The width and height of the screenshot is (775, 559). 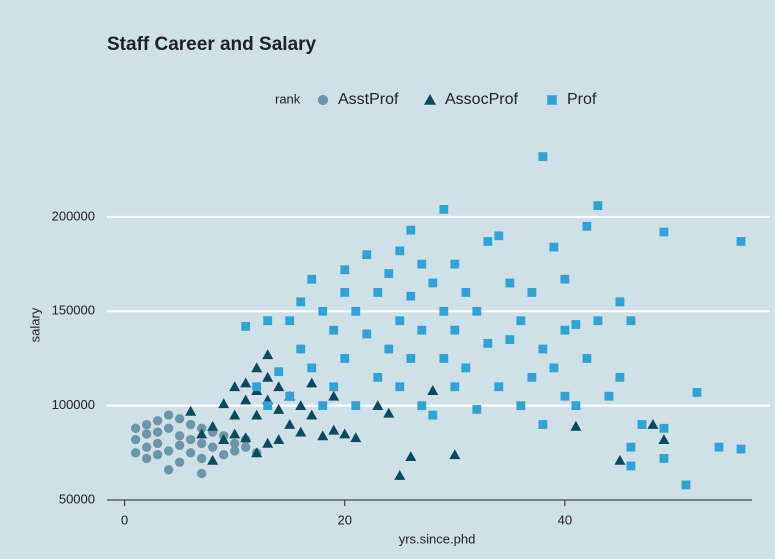 I want to click on y-tick-label: 100000, so click(x=73, y=404).